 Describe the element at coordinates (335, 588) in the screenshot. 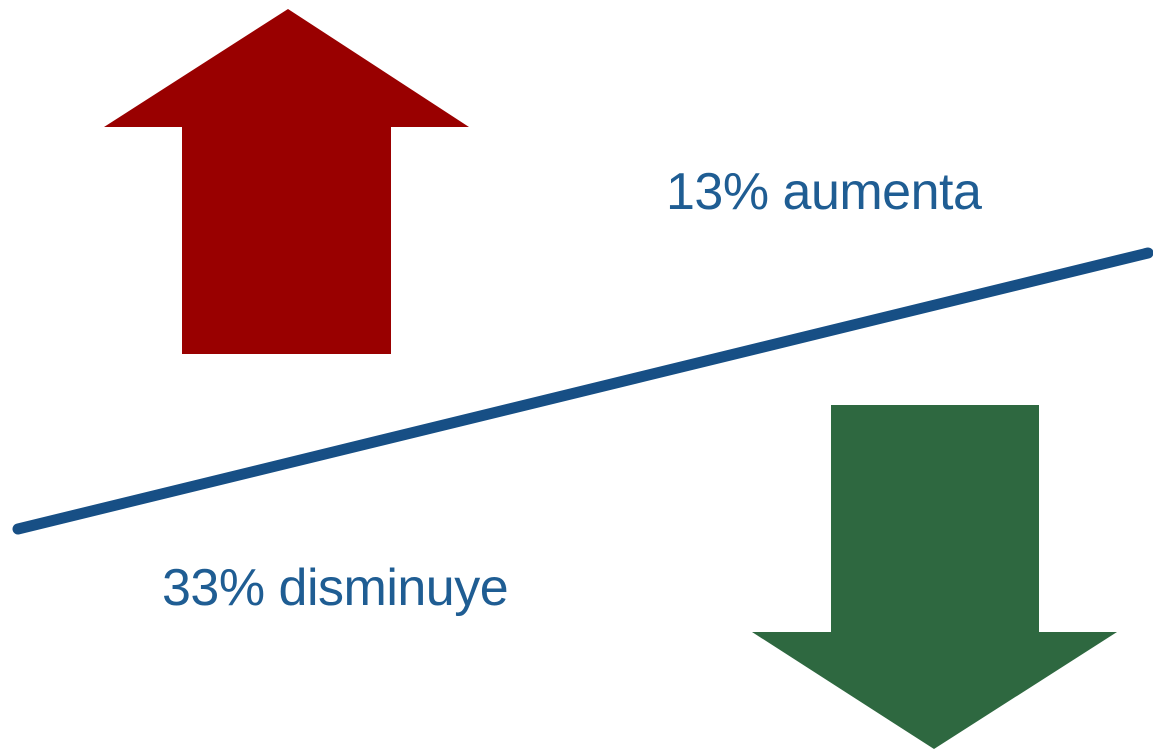

I see `decrease-label: 33% disminuye` at that location.